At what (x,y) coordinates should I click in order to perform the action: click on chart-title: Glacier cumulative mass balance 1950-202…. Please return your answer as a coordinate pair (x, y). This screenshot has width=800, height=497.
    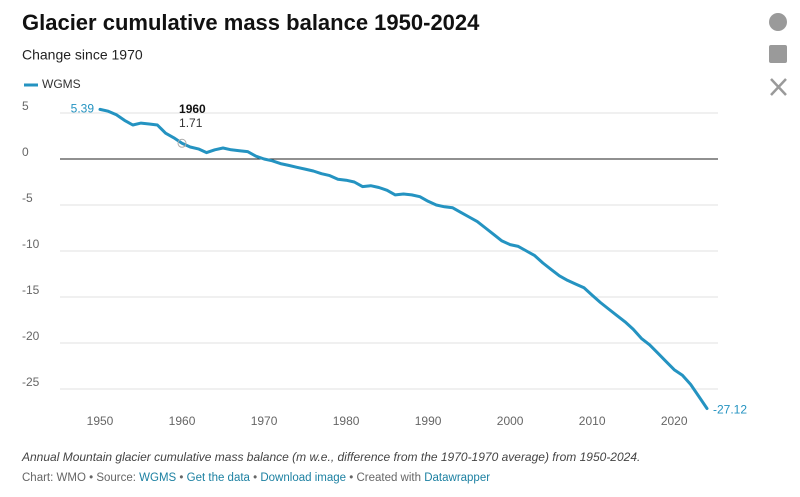
    Looking at the image, I should click on (251, 22).